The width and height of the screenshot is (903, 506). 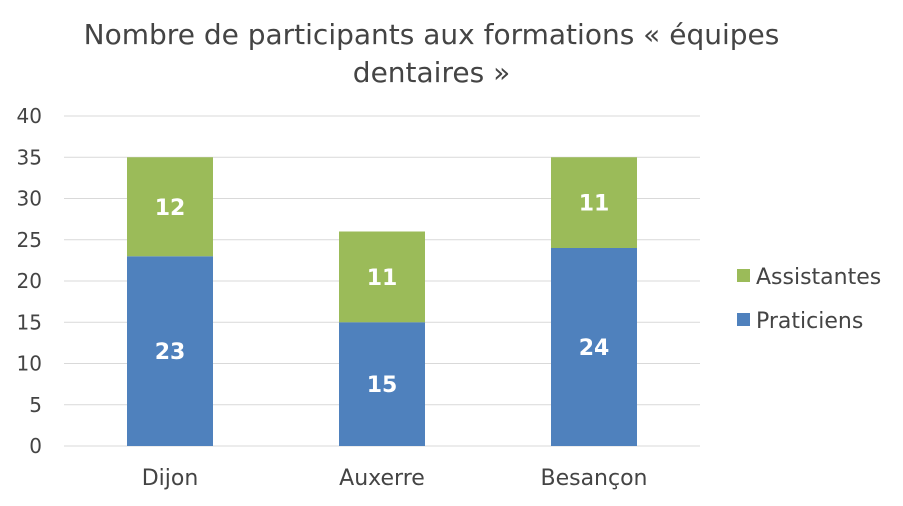 I want to click on x-category-label: Auxerre, so click(x=382, y=478).